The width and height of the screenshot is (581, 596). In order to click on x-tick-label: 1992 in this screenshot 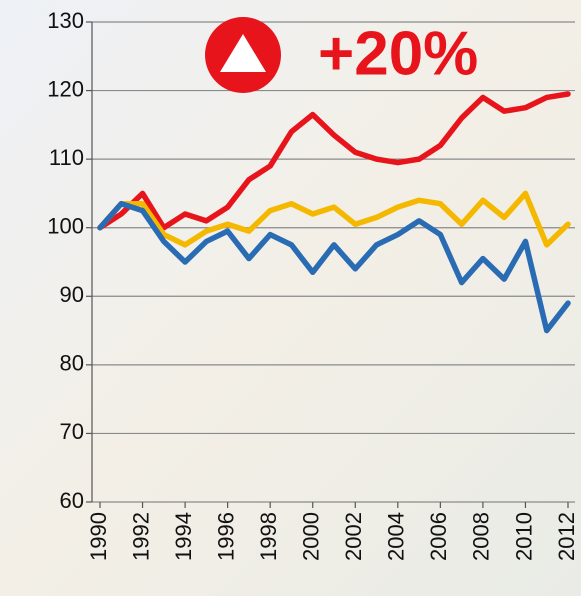, I will do `click(140, 536)`.